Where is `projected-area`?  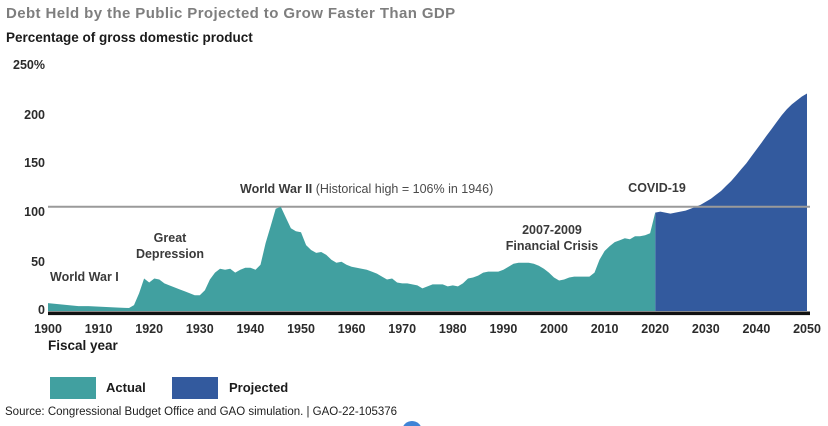
projected-area is located at coordinates (731, 202).